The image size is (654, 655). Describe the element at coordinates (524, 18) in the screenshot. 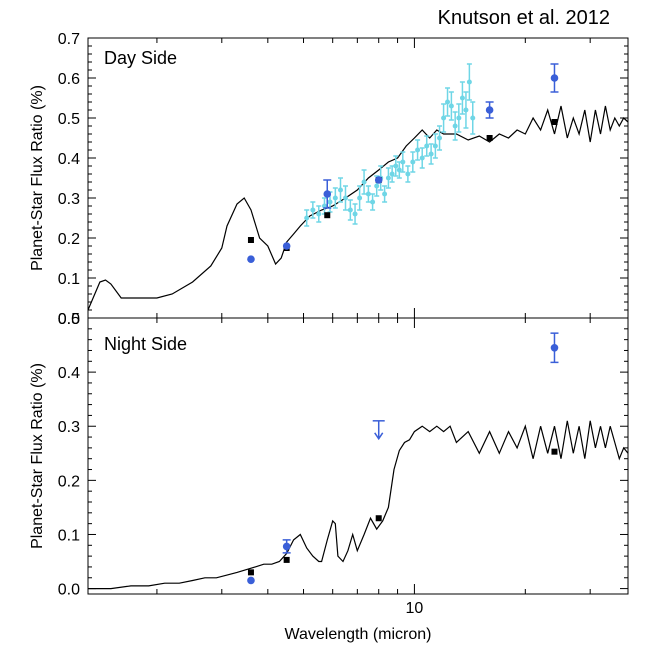

I see `credit-label: Knutson et al. 2012` at that location.